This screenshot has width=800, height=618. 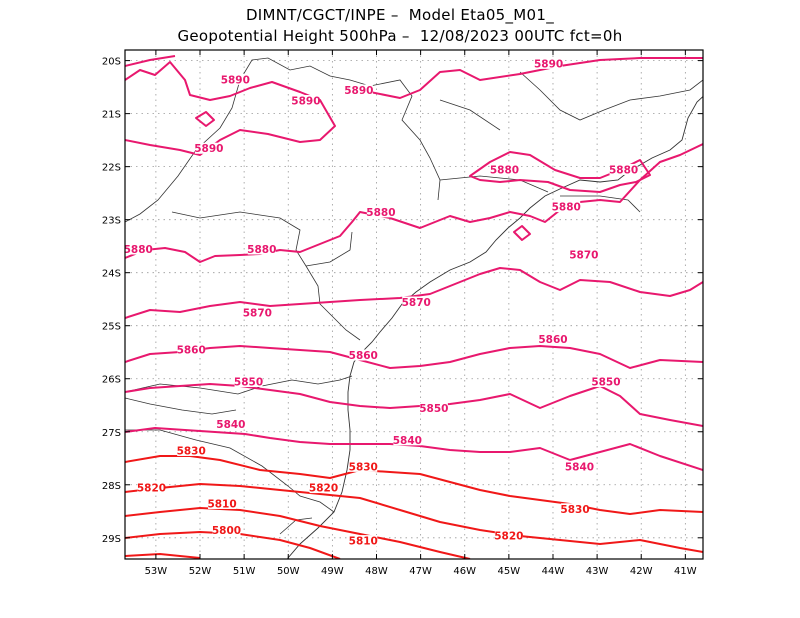 What do you see at coordinates (111, 62) in the screenshot?
I see `lat-tick-label: 20S` at bounding box center [111, 62].